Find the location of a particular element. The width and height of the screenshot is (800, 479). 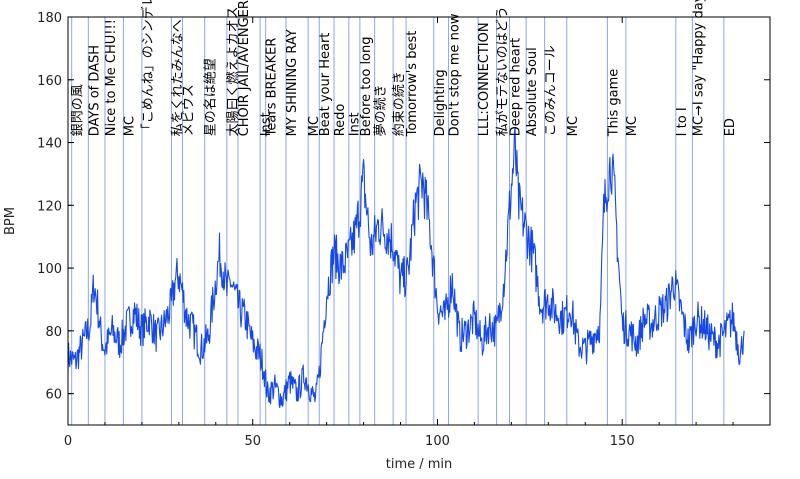

y-tick-label: 120 is located at coordinates (49, 206).